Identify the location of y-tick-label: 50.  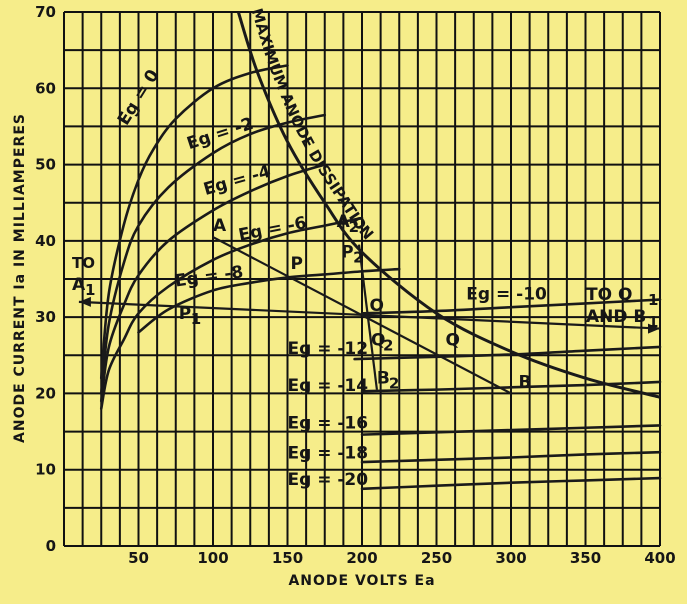
(45, 165).